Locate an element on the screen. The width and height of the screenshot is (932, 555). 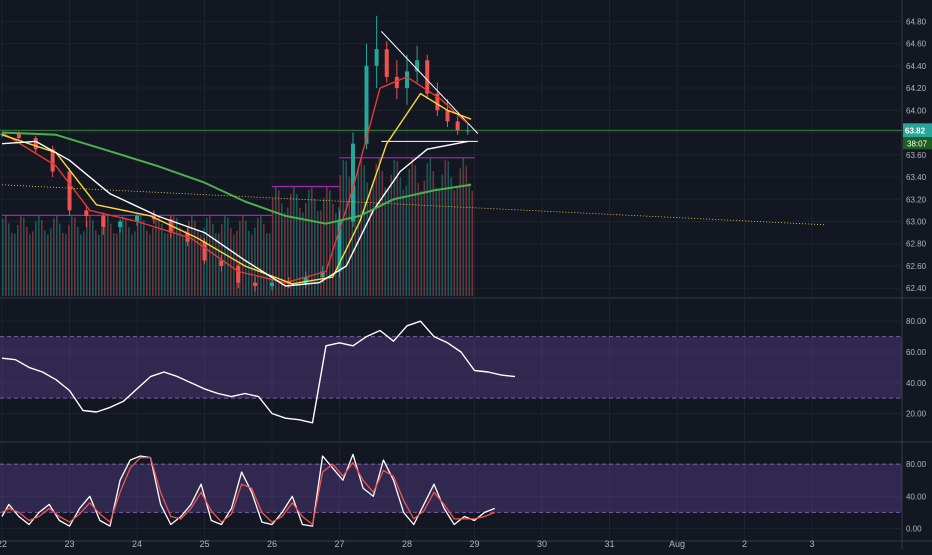
rsi-line is located at coordinates (258, 372).